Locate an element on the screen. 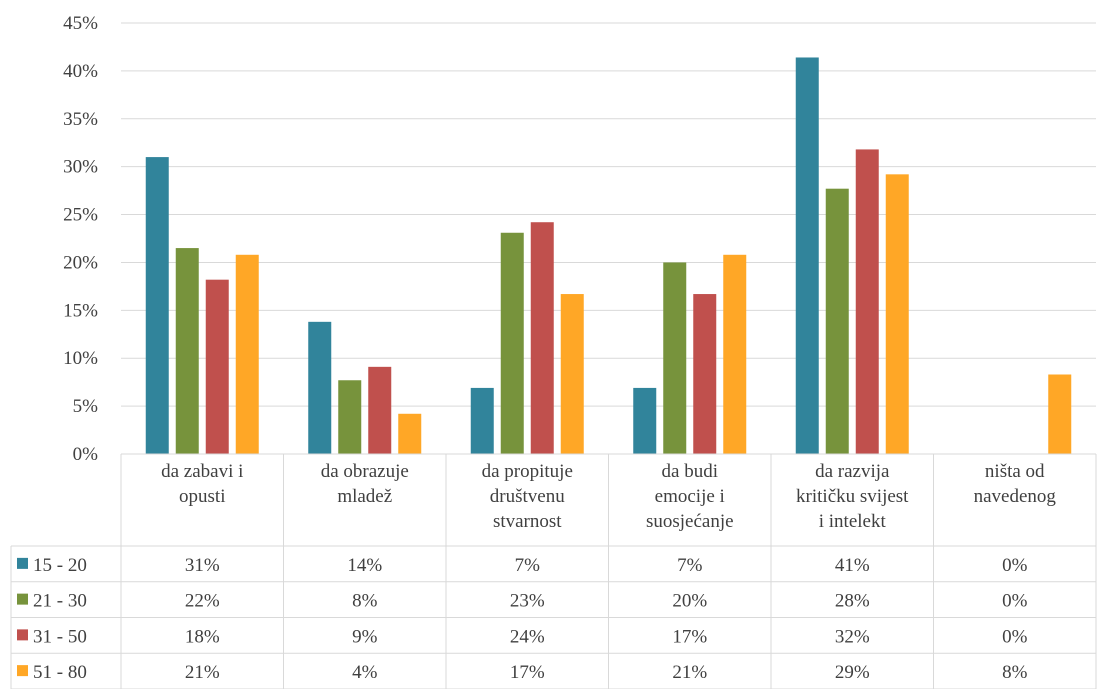 The image size is (1099, 689). category-label: ništa od is located at coordinates (1015, 471).